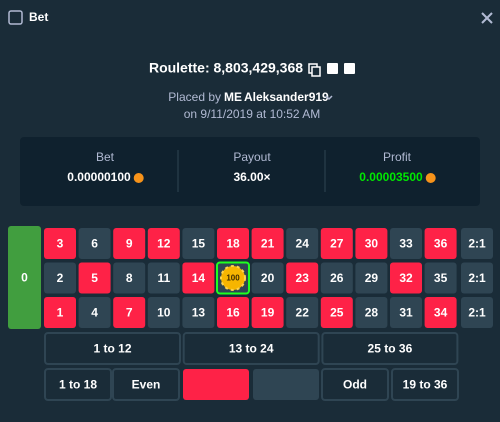 The height and width of the screenshot is (422, 500). I want to click on number-cell-label: 12, so click(164, 244).